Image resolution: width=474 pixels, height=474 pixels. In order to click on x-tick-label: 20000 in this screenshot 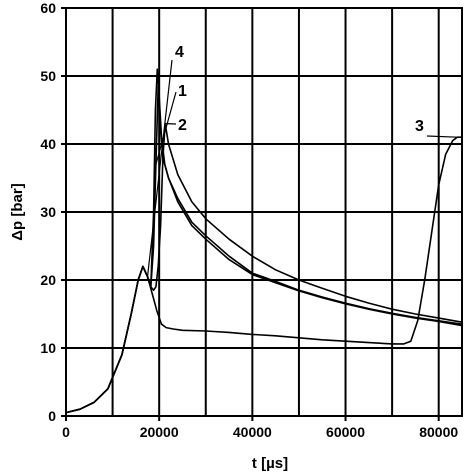, I will do `click(159, 432)`.